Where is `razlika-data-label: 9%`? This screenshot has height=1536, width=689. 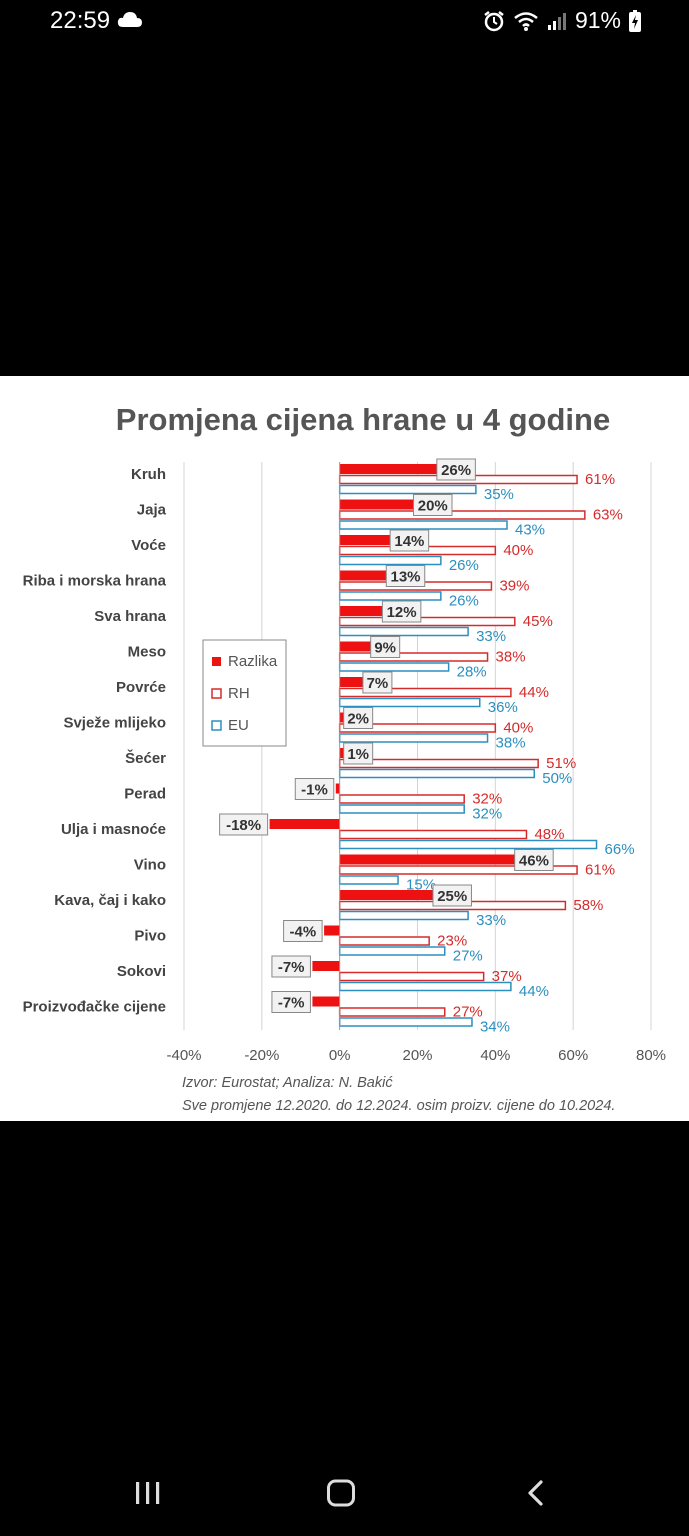
razlika-data-label: 9% is located at coordinates (385, 648).